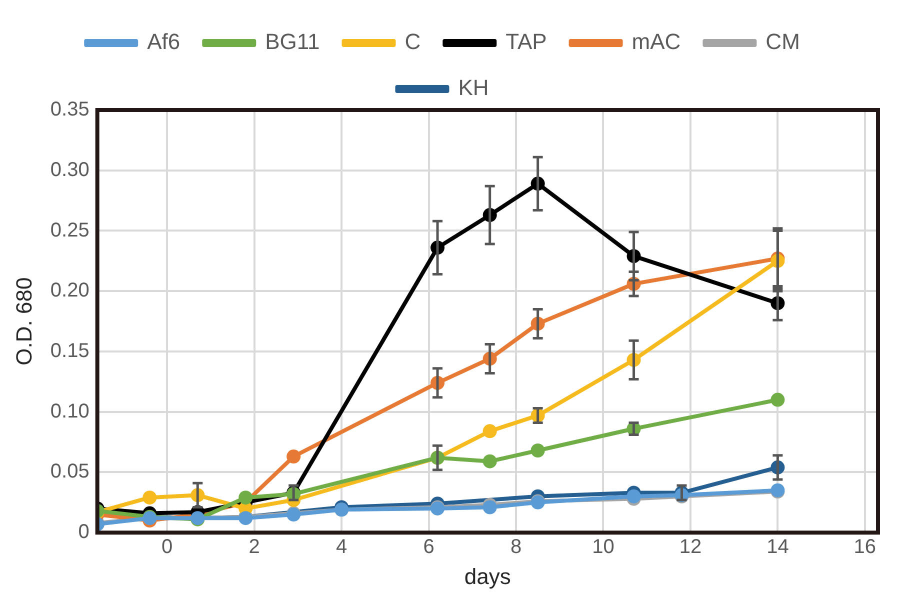 Image resolution: width=899 pixels, height=605 pixels. I want to click on x-axis-title: days, so click(487, 576).